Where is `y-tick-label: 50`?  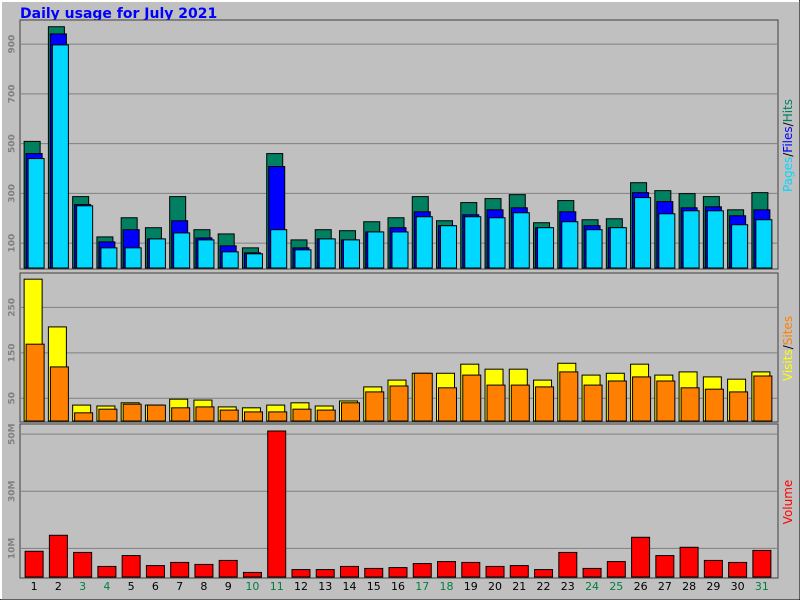 y-tick-label: 50 is located at coordinates (13, 398).